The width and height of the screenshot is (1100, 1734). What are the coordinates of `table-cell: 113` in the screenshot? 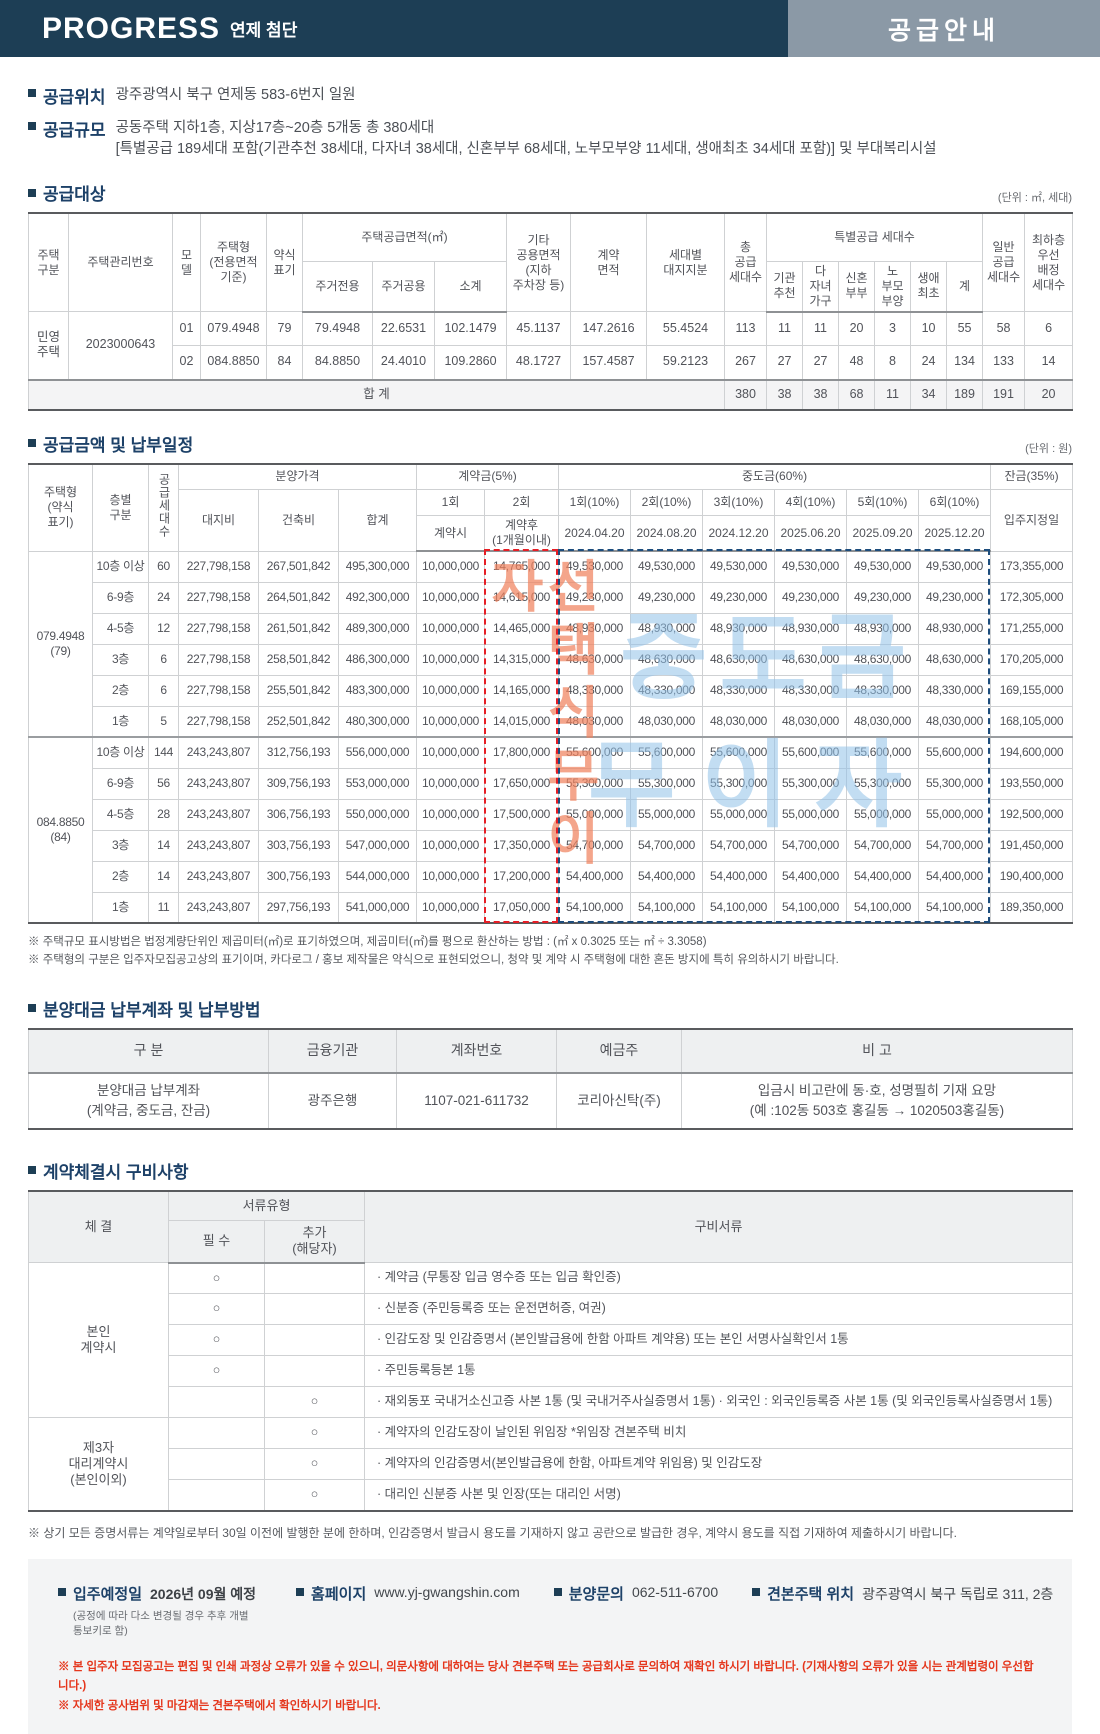 It's located at (746, 329).